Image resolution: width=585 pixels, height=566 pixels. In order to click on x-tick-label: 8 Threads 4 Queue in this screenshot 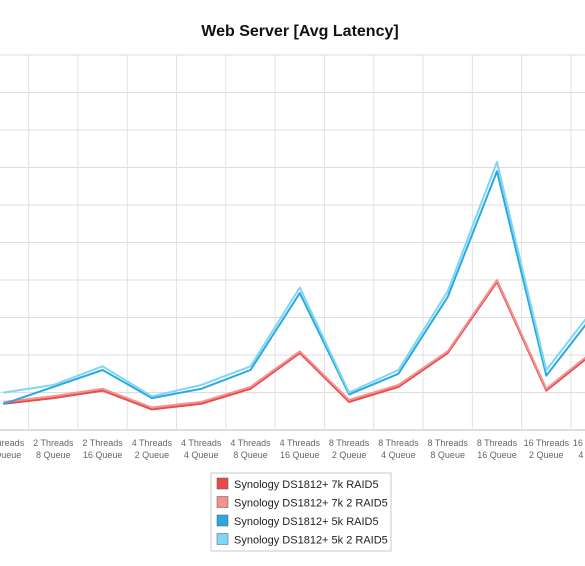, I will do `click(398, 449)`.